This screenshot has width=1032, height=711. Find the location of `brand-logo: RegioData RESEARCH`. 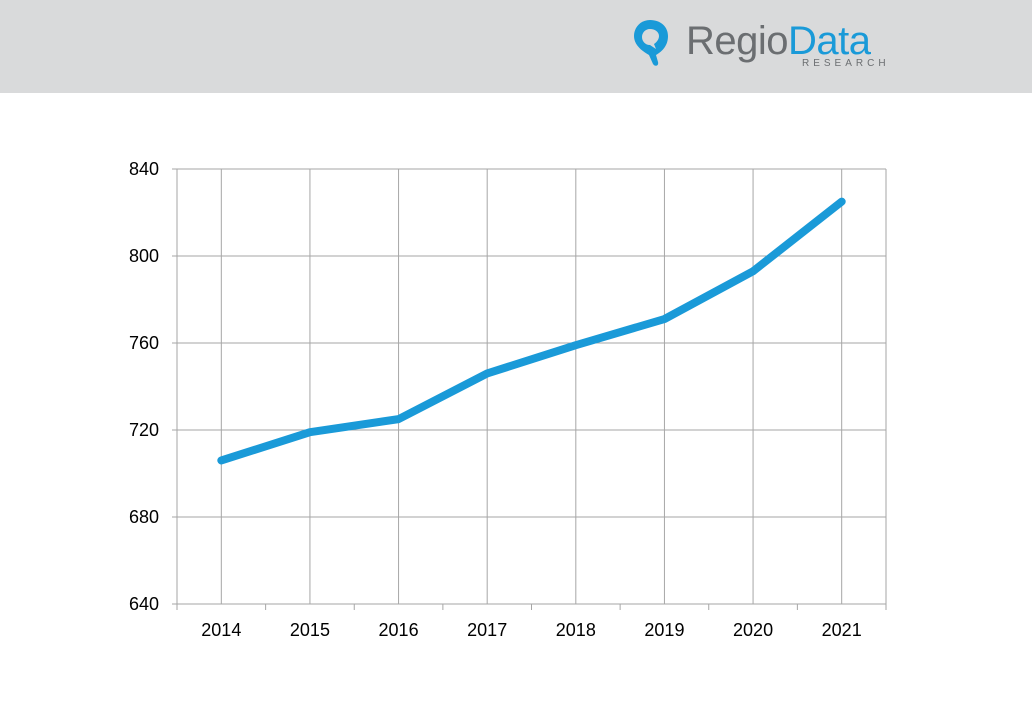

brand-logo: RegioData RESEARCH is located at coordinates (767, 46).